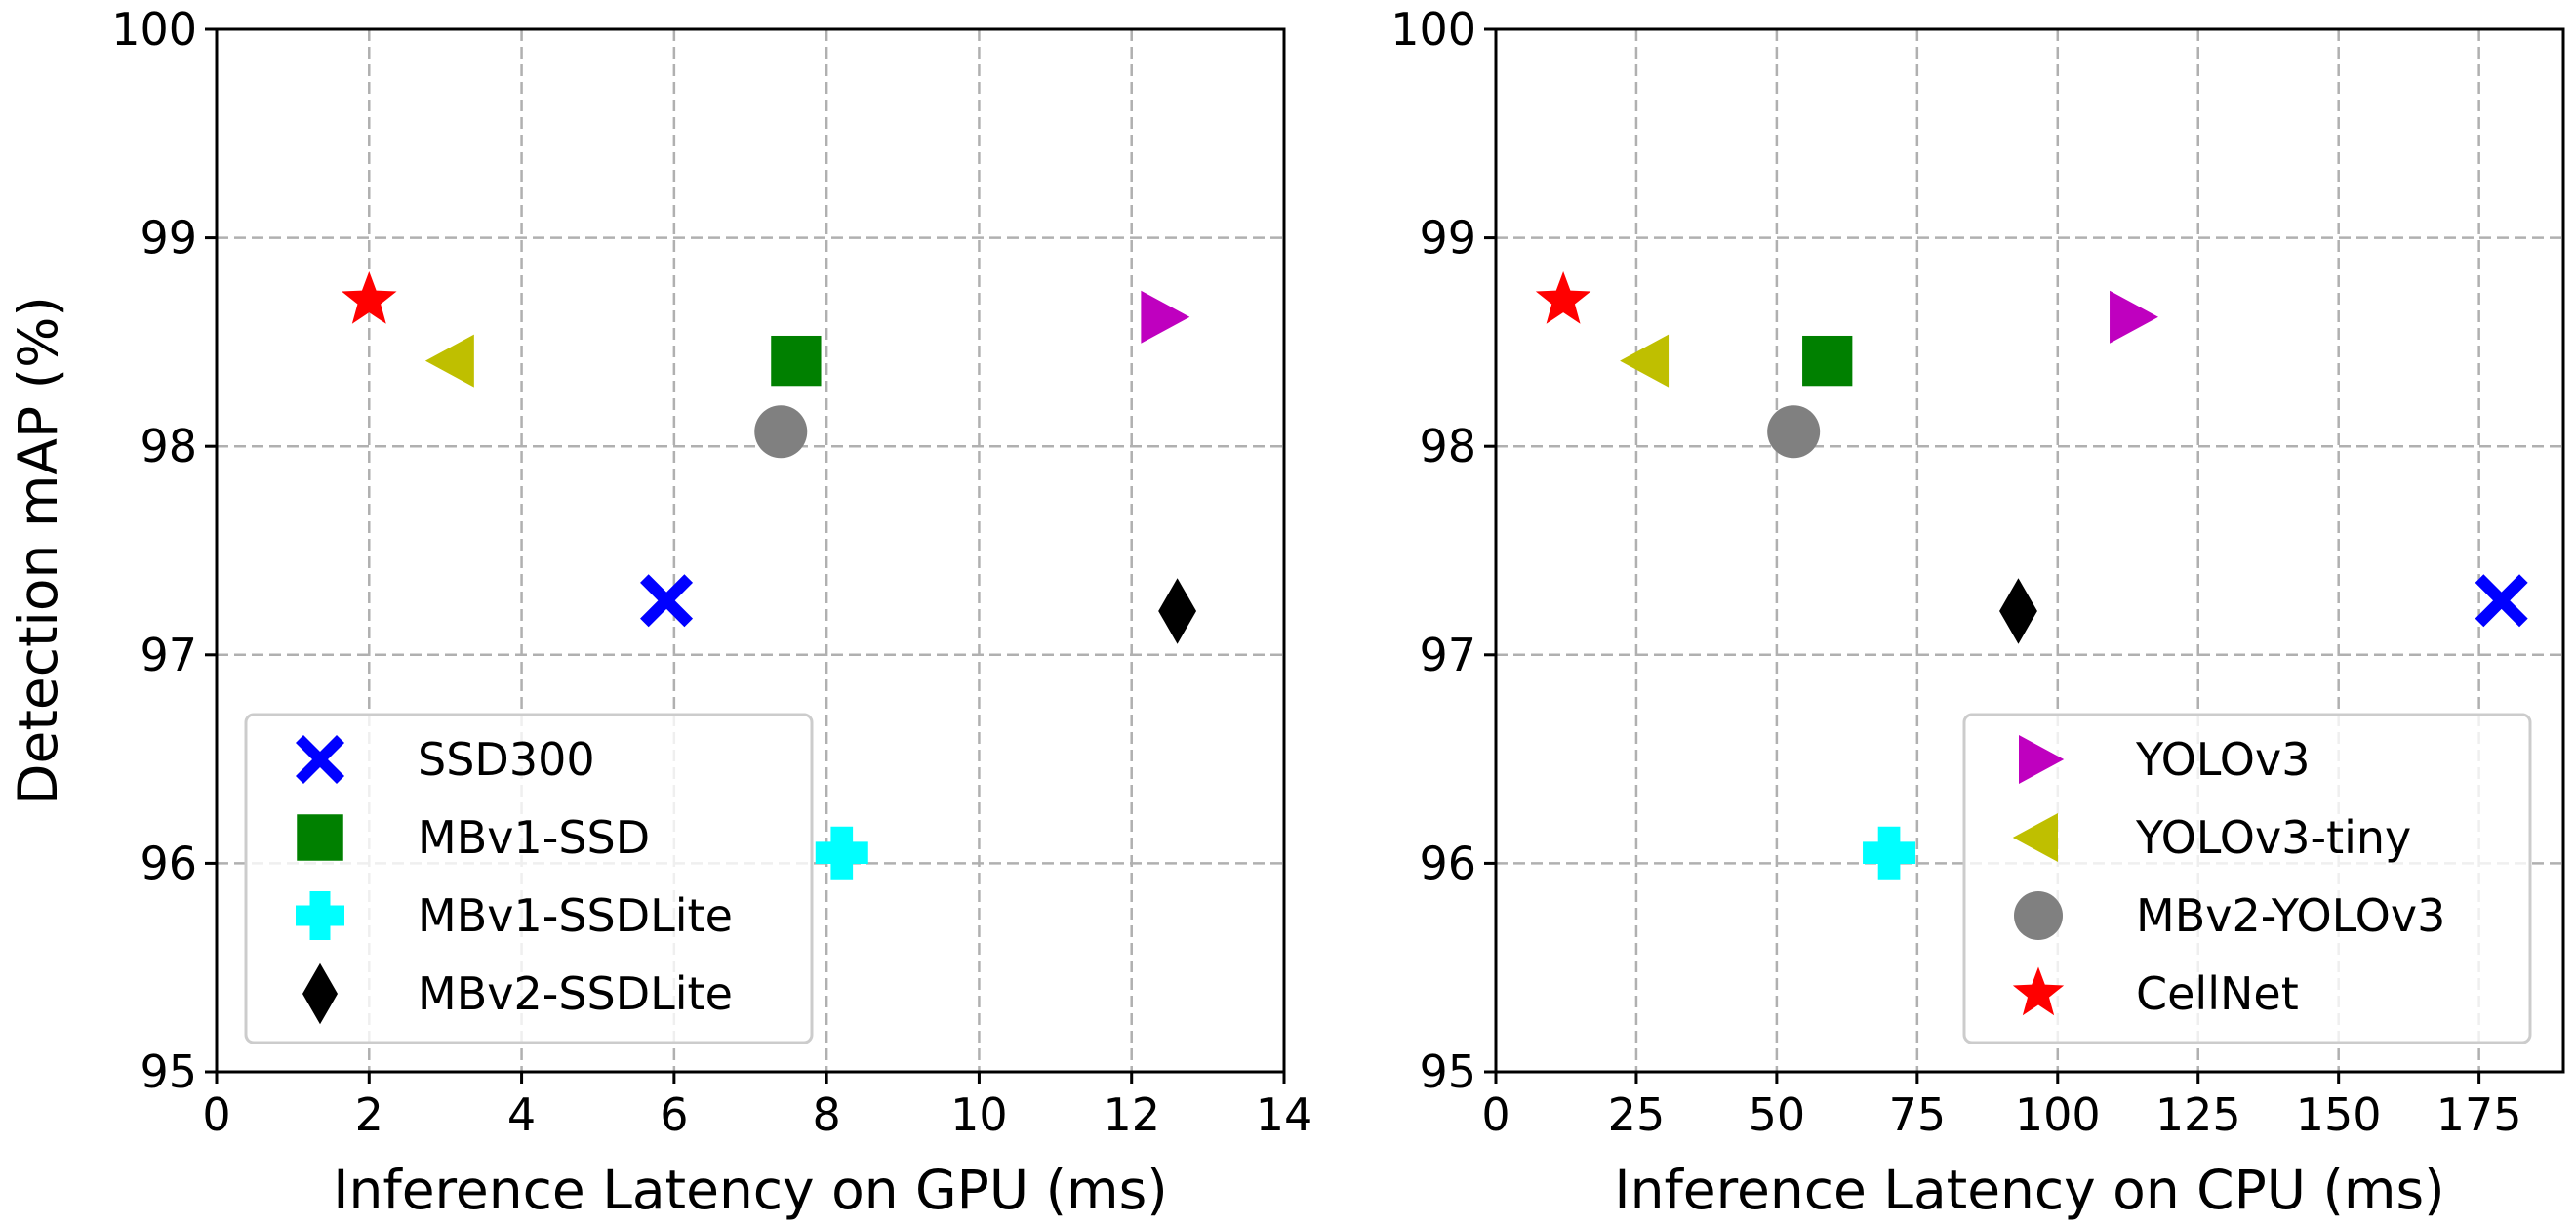 Image resolution: width=2576 pixels, height=1228 pixels. I want to click on x-tick-label: 75, so click(1918, 1114).